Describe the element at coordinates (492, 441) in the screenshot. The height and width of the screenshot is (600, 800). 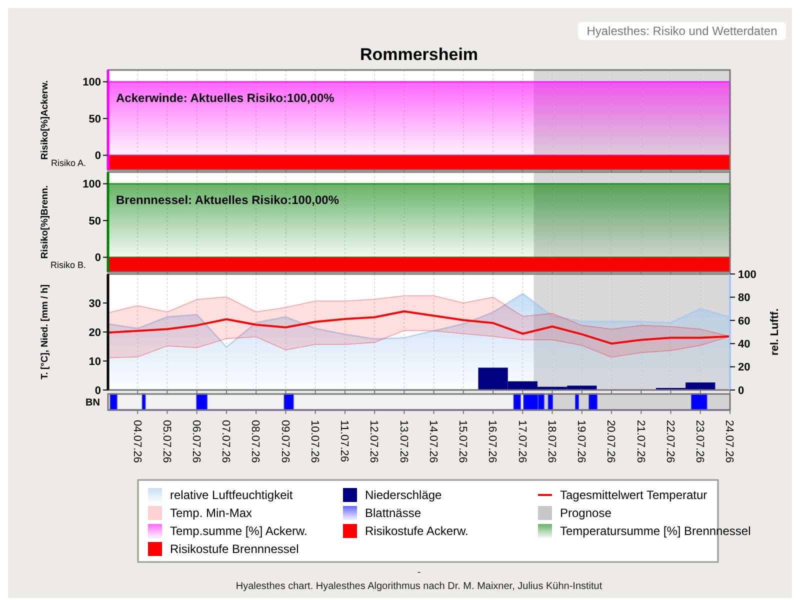
I see `x-tick-label: 16.07.26` at that location.